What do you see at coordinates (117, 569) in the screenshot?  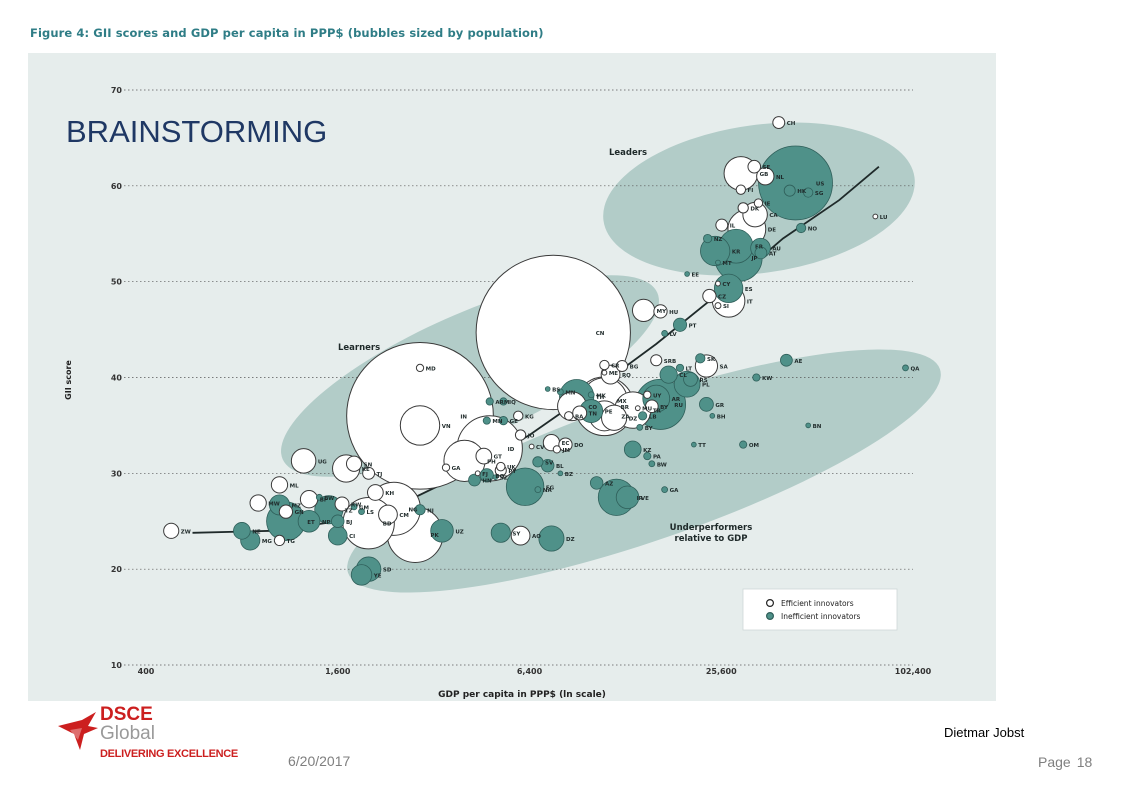 I see `y-tick-label: 20` at bounding box center [117, 569].